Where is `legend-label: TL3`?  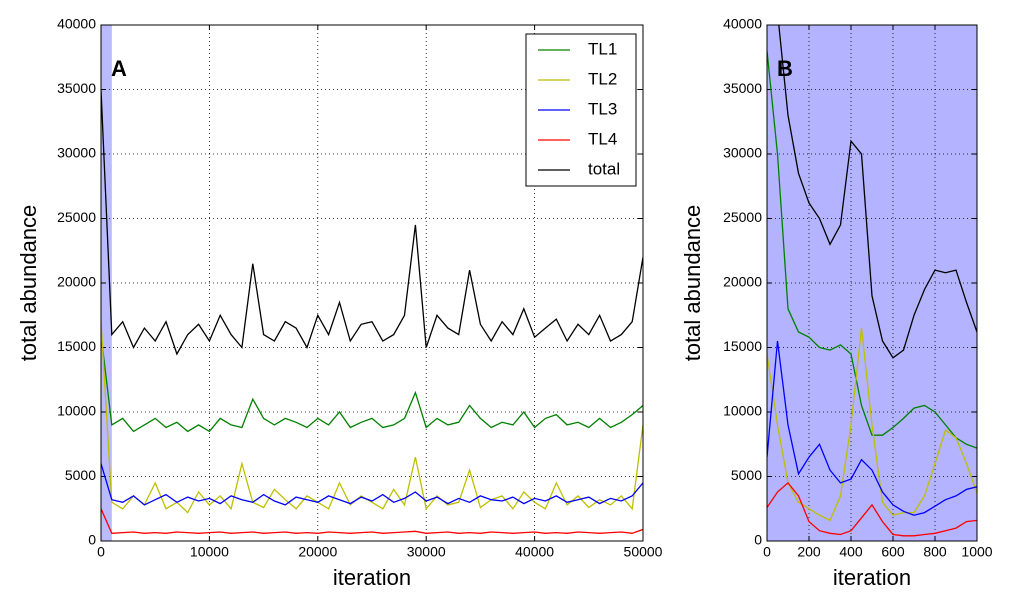
legend-label: TL3 is located at coordinates (602, 108).